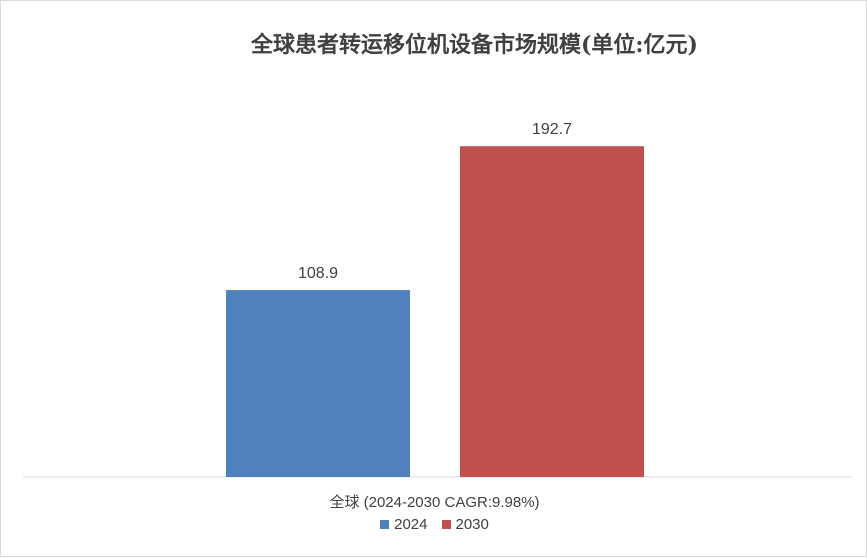  What do you see at coordinates (434, 524) in the screenshot?
I see `legend: 2024 2030` at bounding box center [434, 524].